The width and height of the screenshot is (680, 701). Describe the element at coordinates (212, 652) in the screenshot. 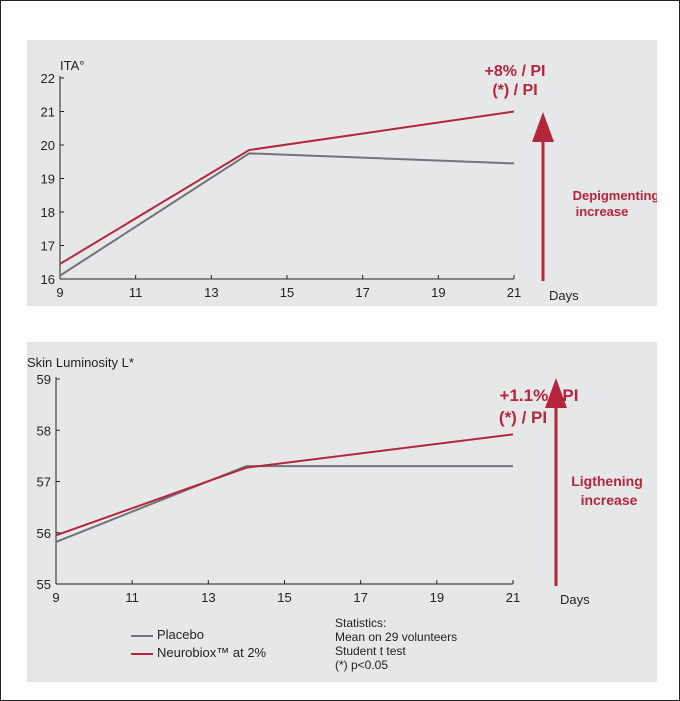

I see `legend-neurobiox-label: Neurobiox™ at 2%` at that location.